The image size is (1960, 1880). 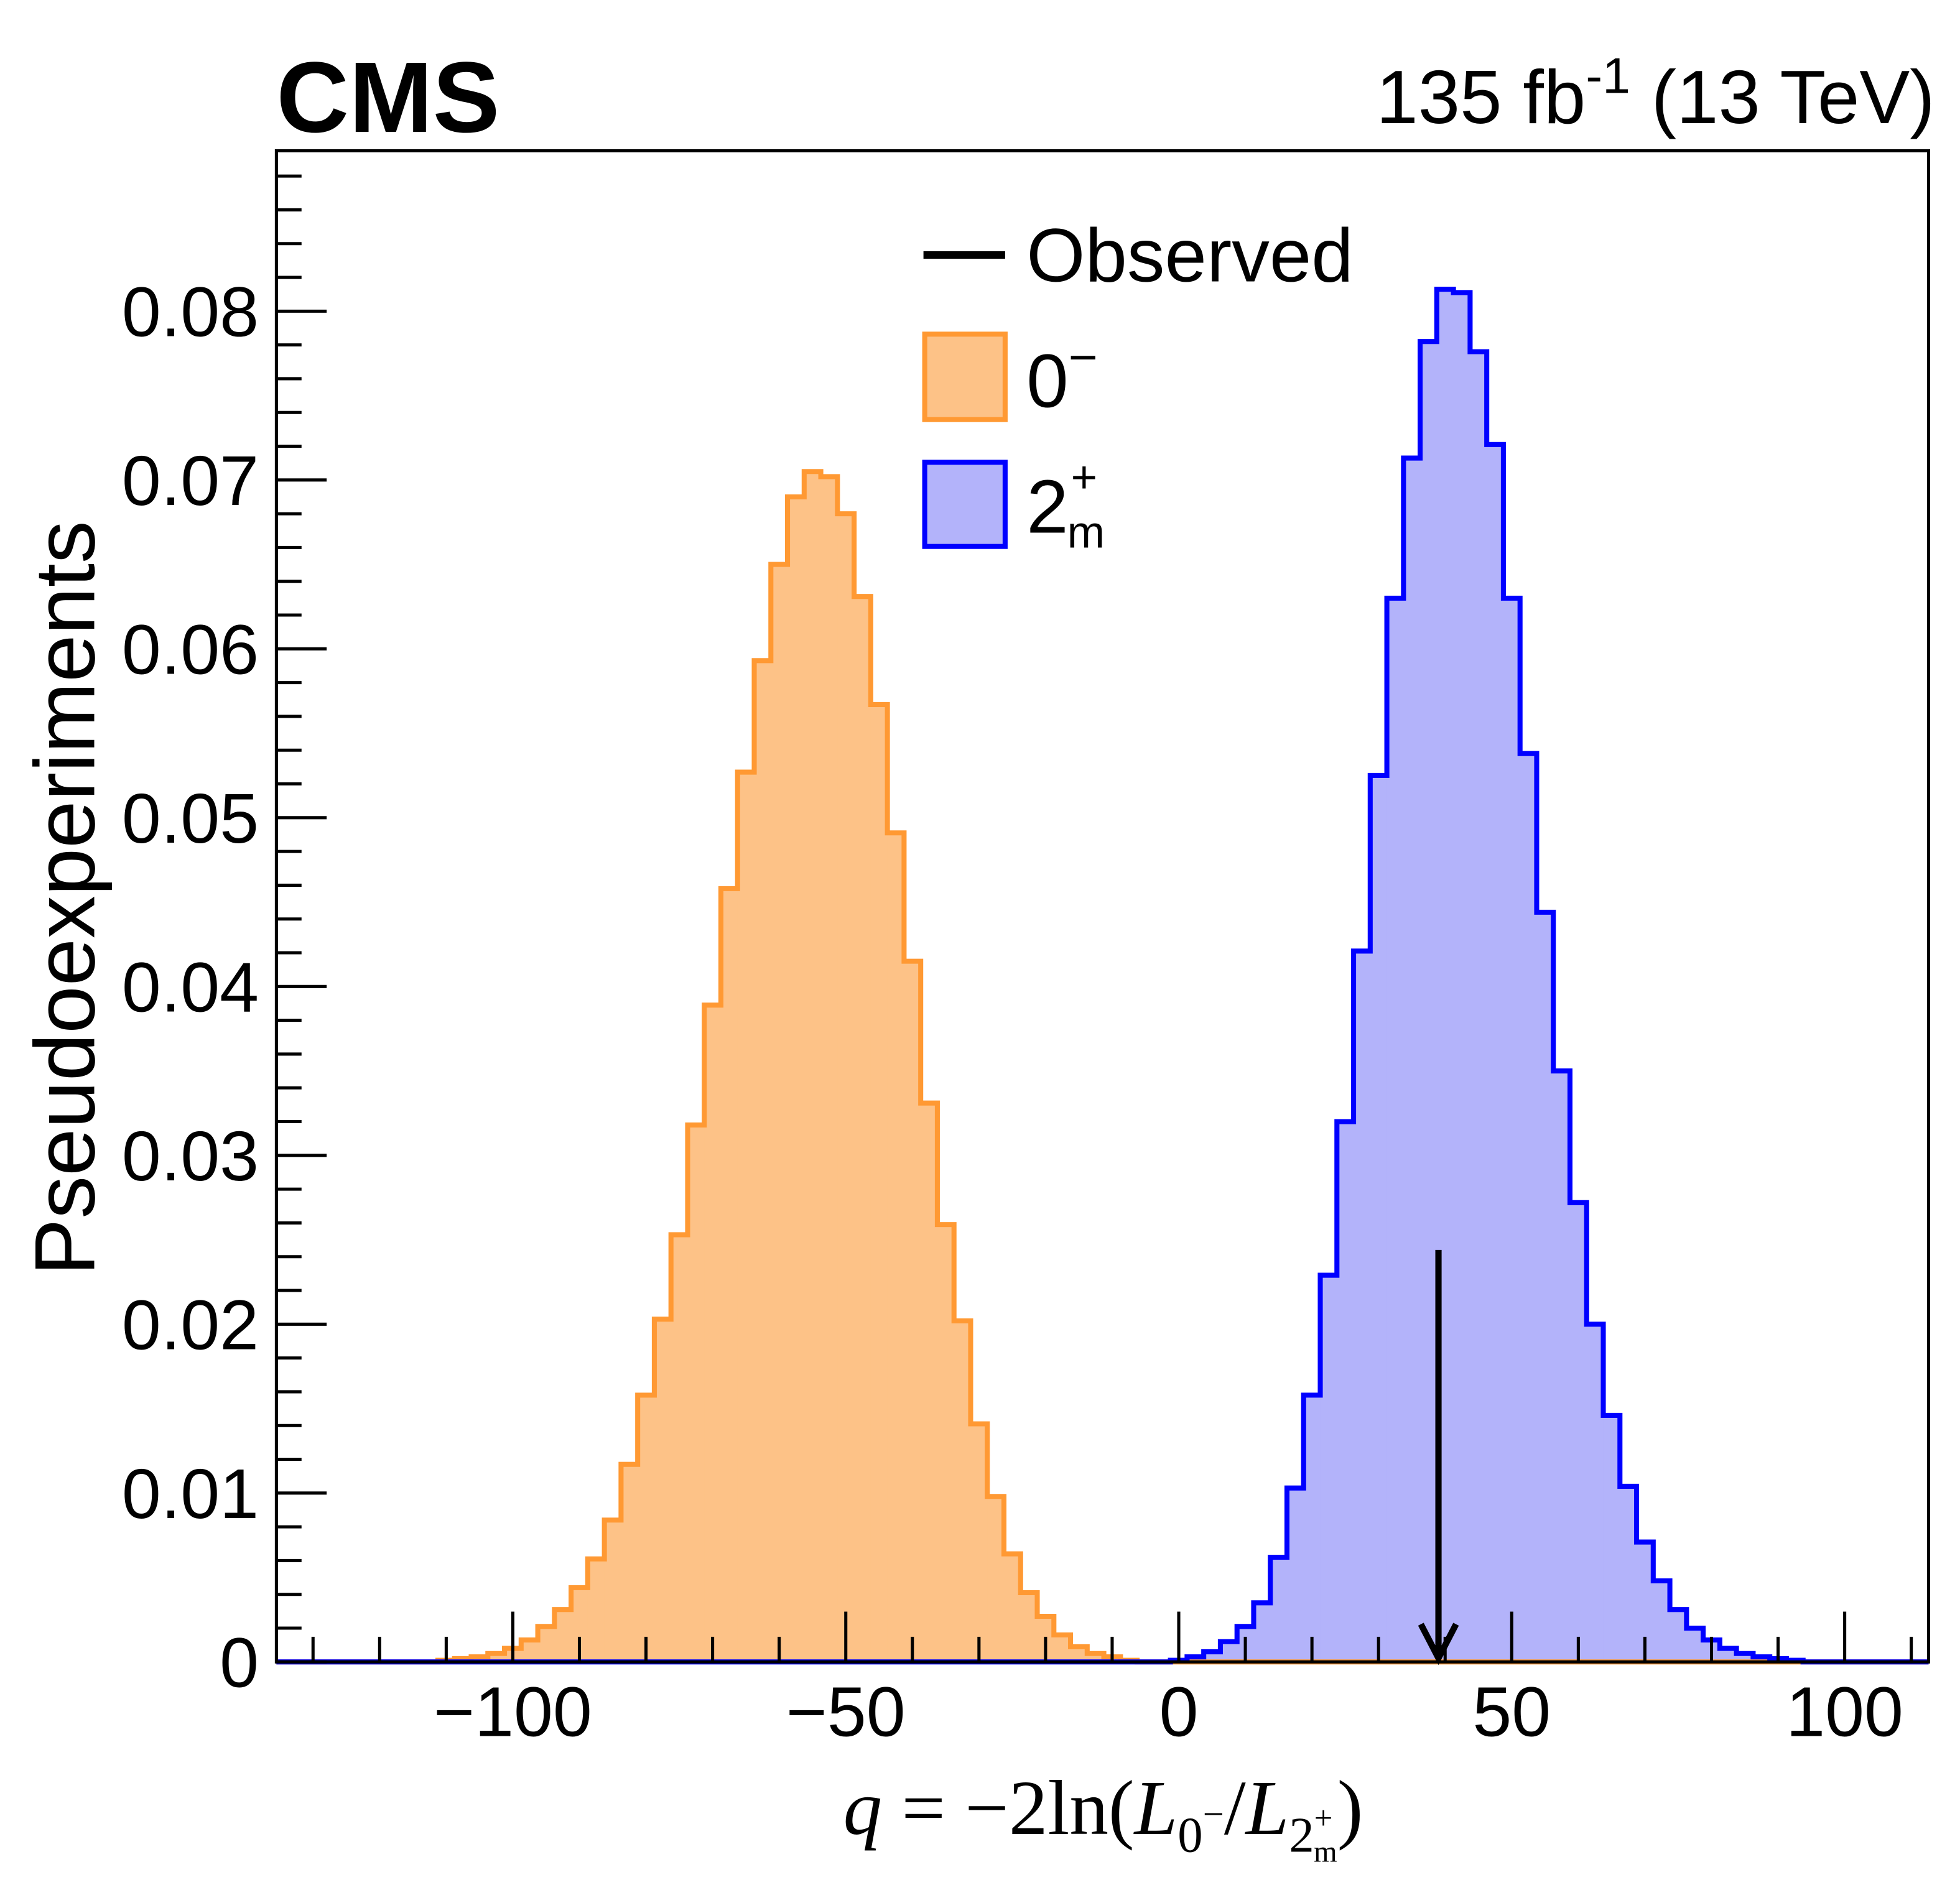 I want to click on x-tick-label: 0, so click(x=1179, y=1711).